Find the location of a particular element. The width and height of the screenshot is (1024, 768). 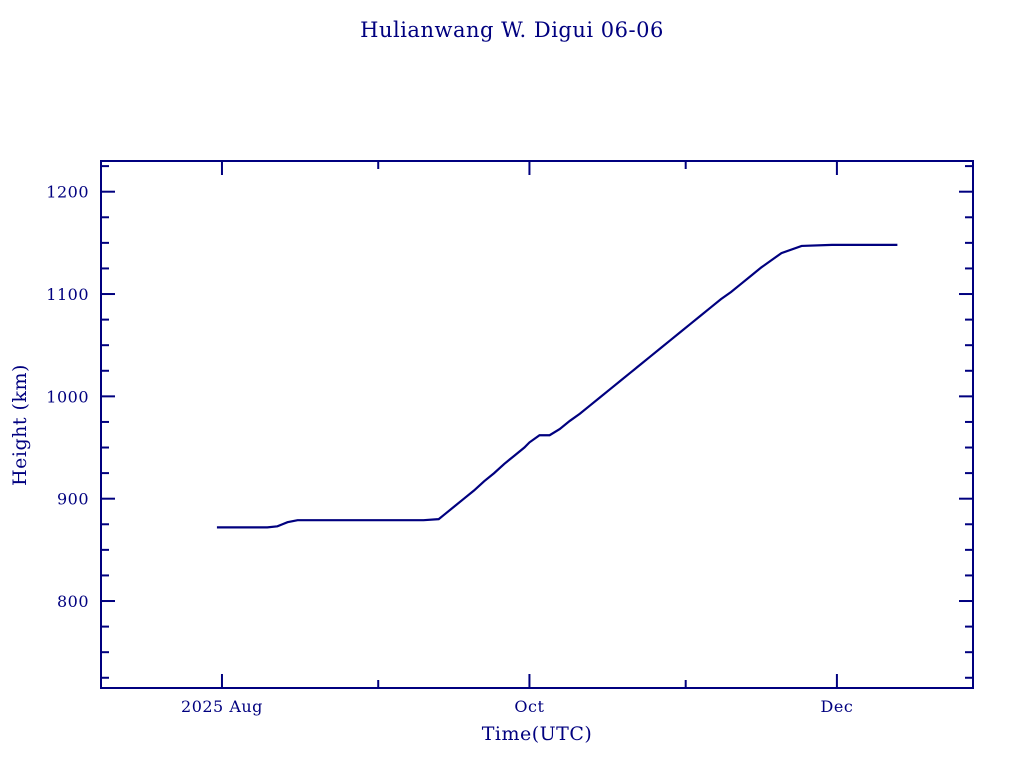

x-axis-tick-labels: 2025 Aug Oct Dec is located at coordinates (517, 706).